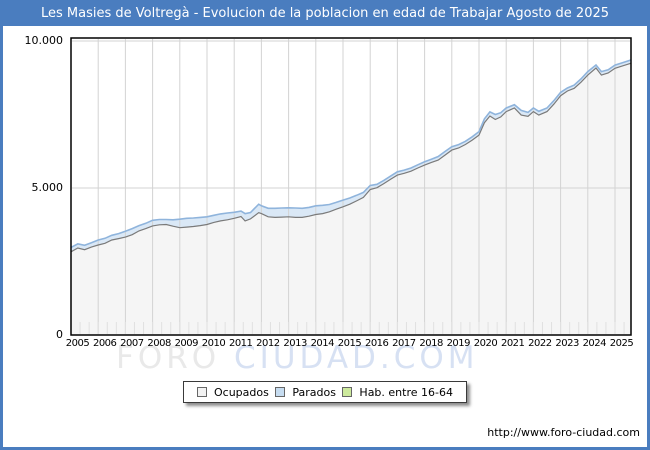 This screenshot has width=650, height=450. I want to click on x-tick-label: 2014, so click(322, 343).